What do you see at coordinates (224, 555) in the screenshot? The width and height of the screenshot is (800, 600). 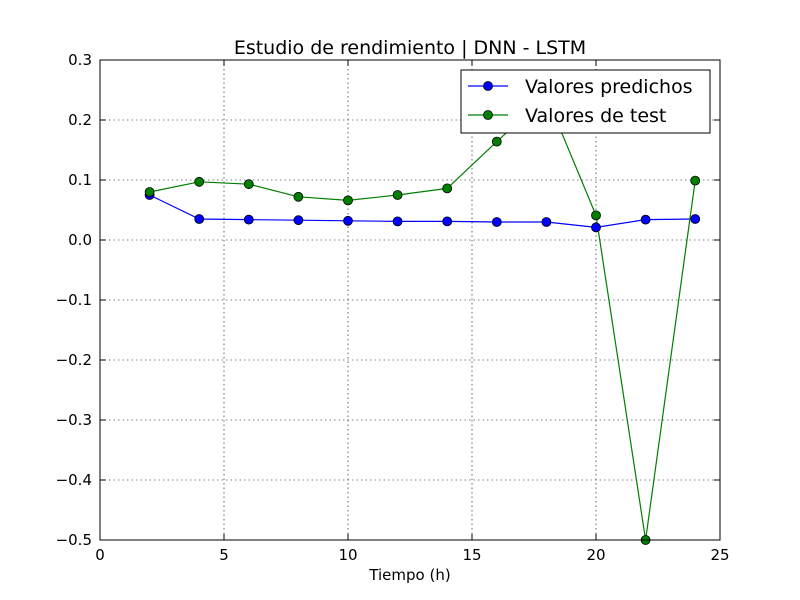 I see `x-tick-label: 5` at bounding box center [224, 555].